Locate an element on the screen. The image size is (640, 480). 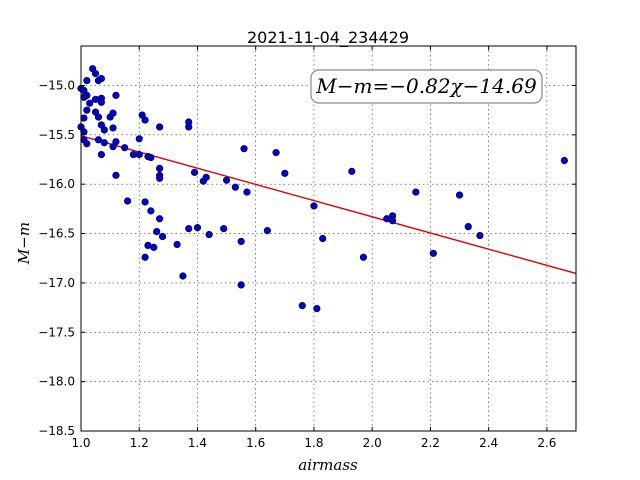
y-tick-label: −17.0 is located at coordinates (56, 283).